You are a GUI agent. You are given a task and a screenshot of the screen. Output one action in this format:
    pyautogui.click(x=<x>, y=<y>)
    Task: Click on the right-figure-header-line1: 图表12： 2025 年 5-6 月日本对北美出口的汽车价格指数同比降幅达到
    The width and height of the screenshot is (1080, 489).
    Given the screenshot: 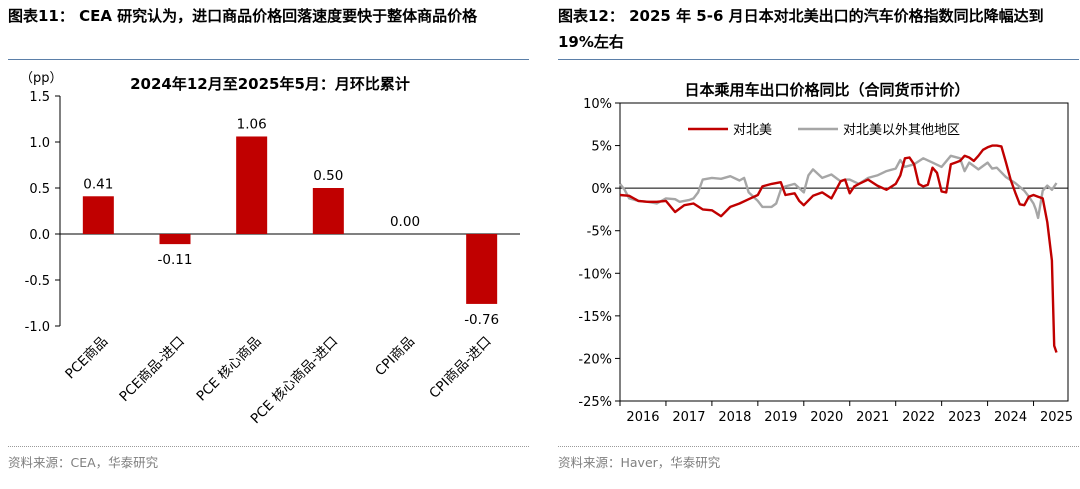 What is the action you would take?
    pyautogui.click(x=801, y=16)
    